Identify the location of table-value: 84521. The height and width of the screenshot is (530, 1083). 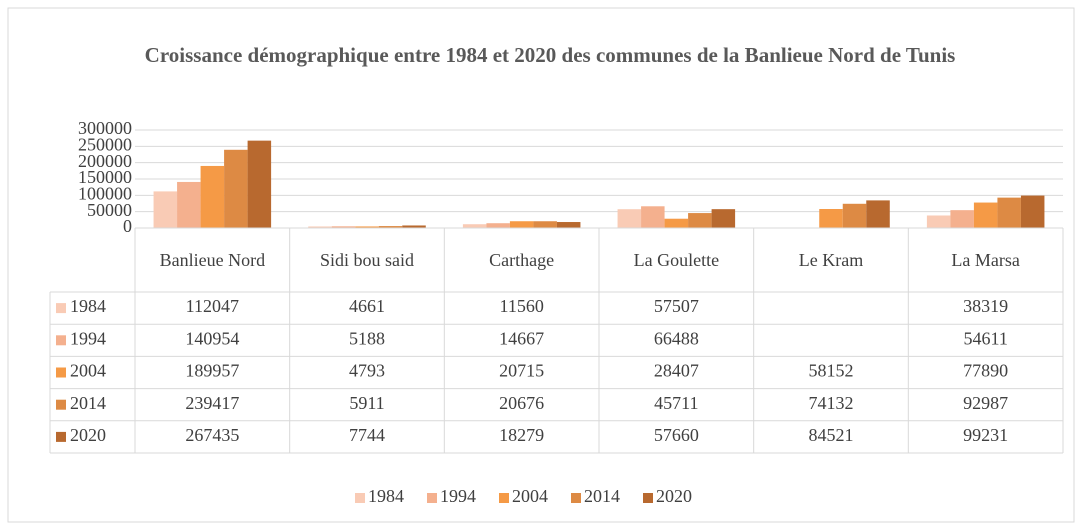
(831, 435).